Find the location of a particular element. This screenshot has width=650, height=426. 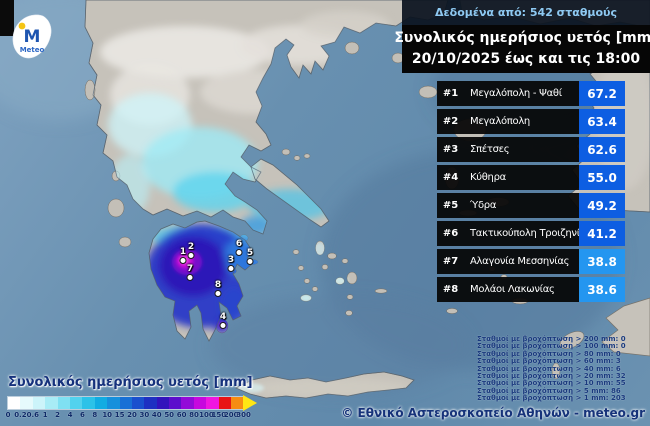

station-value: 41.2 is located at coordinates (602, 233).